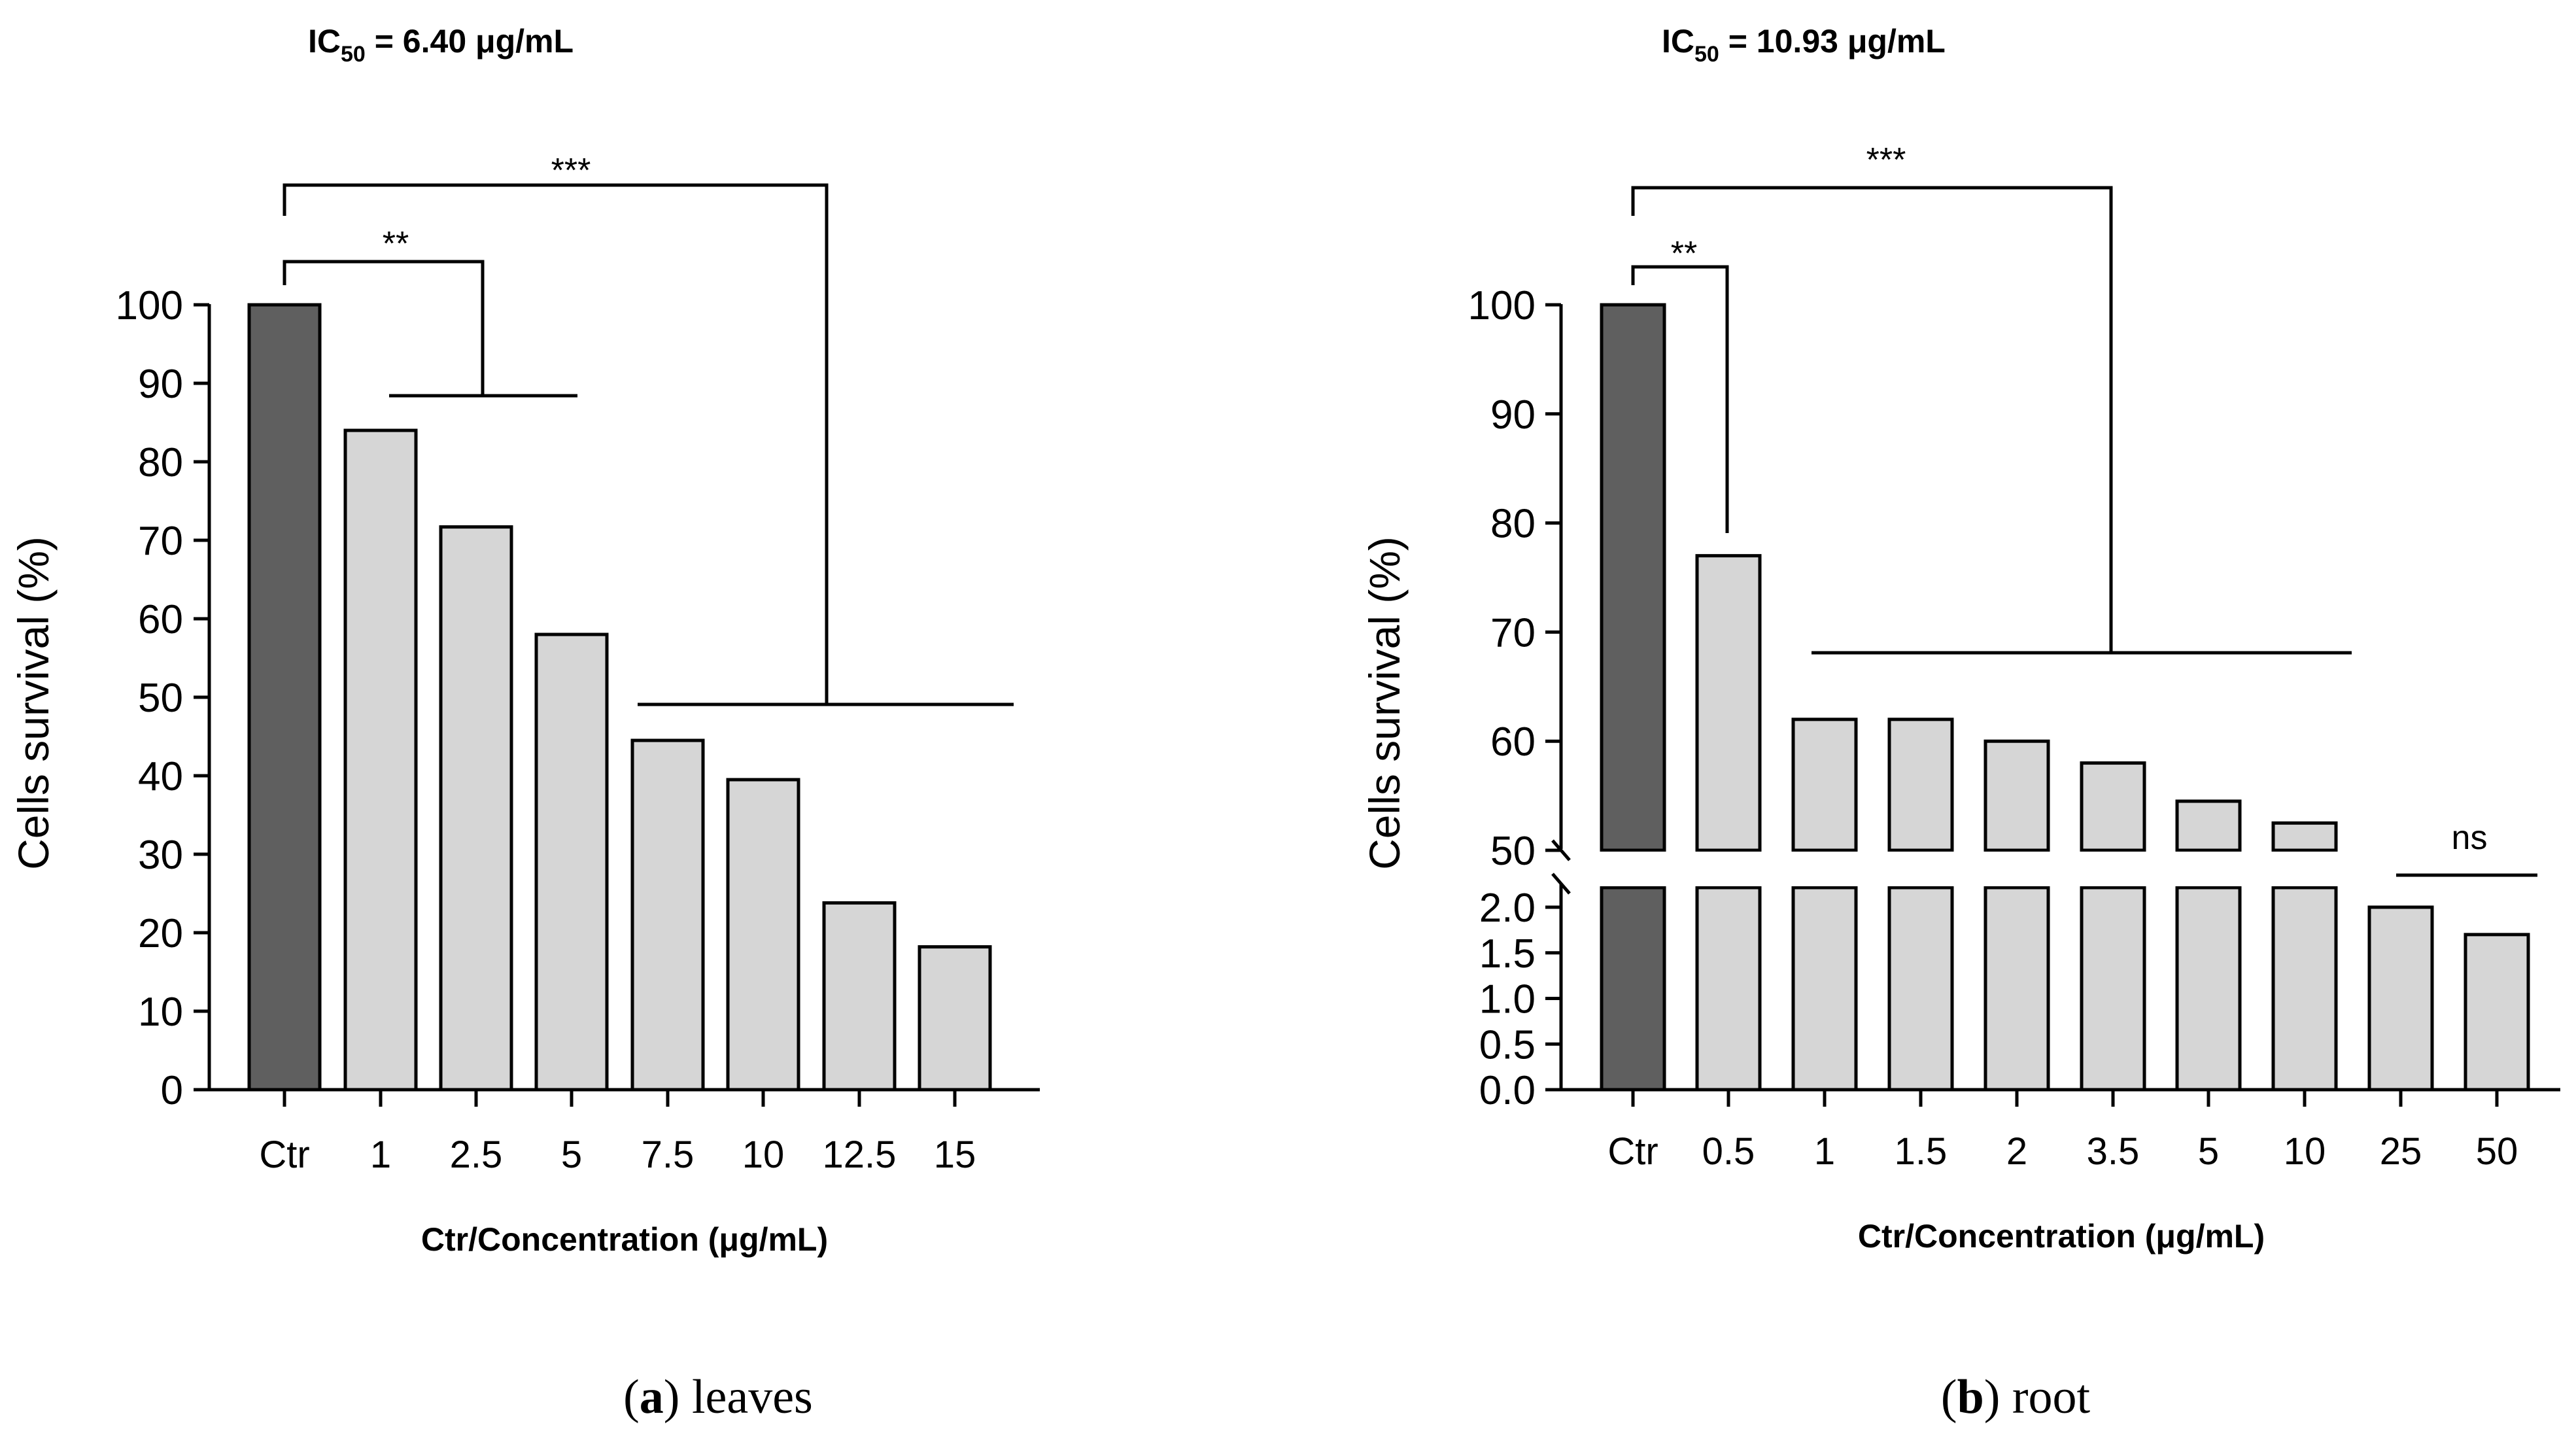 The height and width of the screenshot is (1437, 2576). Describe the element at coordinates (1502, 305) in the screenshot. I see `panel-b-y-tick-label: 100` at that location.